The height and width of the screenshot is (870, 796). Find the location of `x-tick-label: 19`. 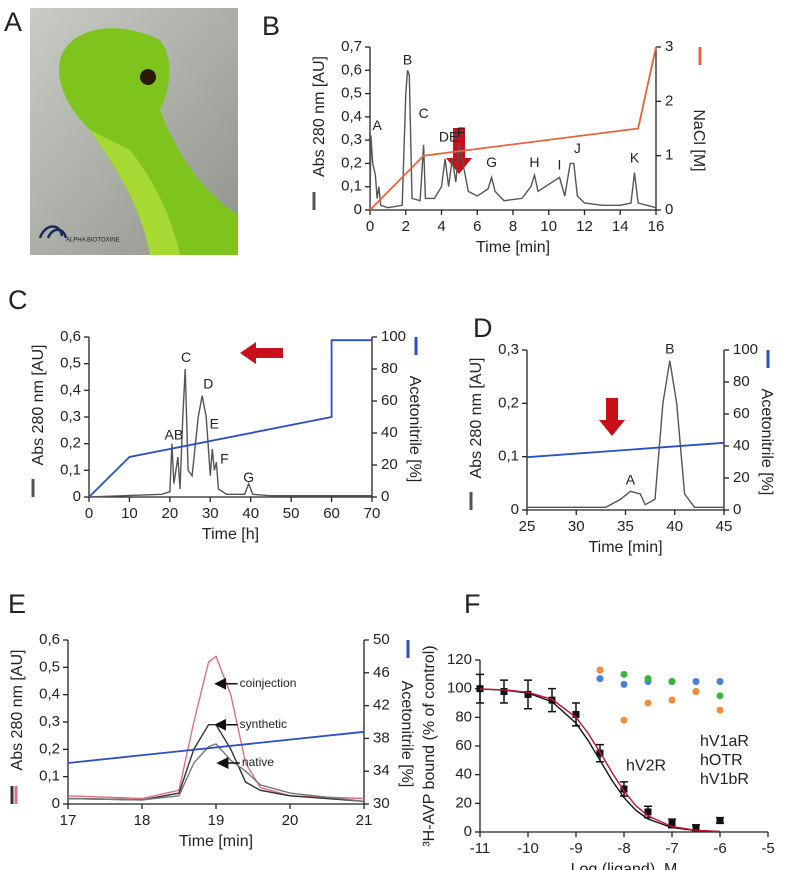

x-tick-label: 19 is located at coordinates (216, 820).